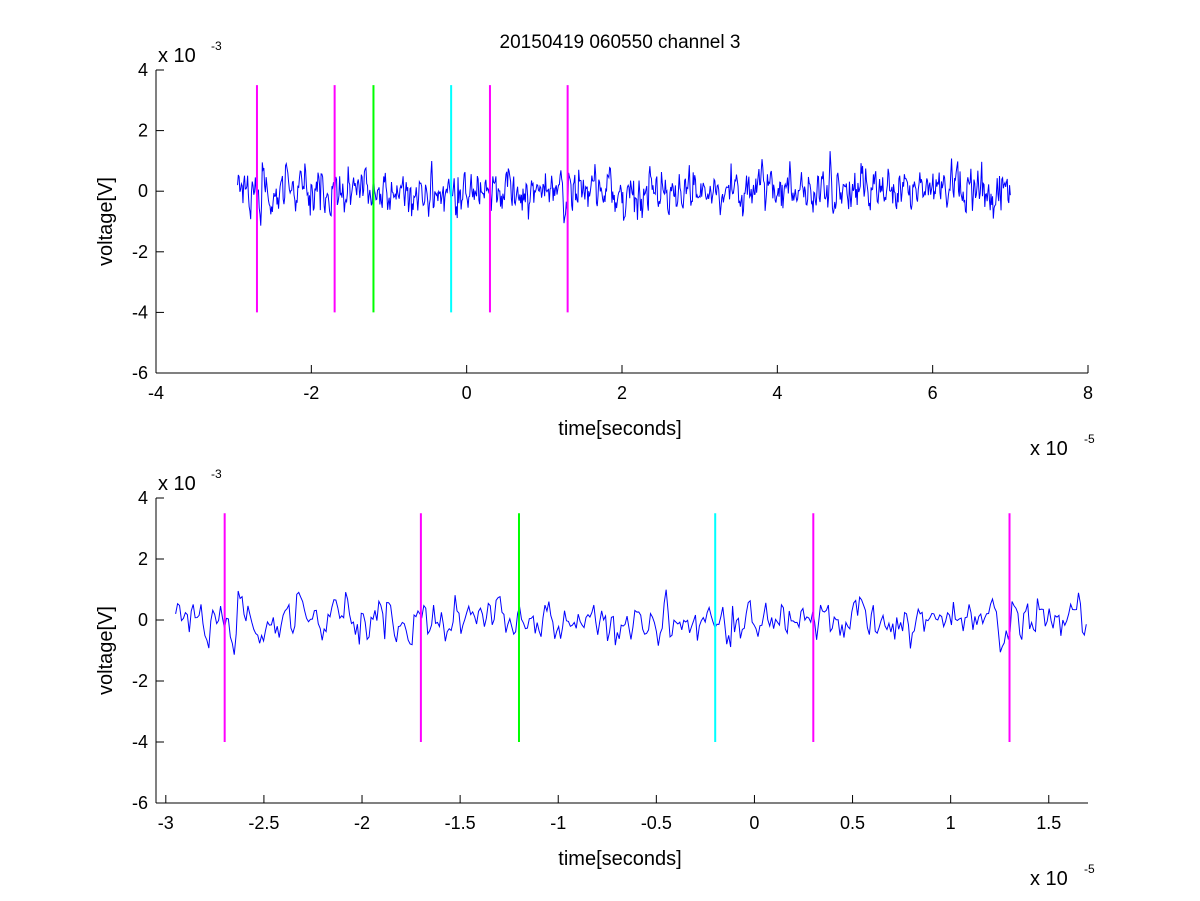 Image resolution: width=1200 pixels, height=901 pixels. What do you see at coordinates (166, 823) in the screenshot?
I see `x-tick-label: -3` at bounding box center [166, 823].